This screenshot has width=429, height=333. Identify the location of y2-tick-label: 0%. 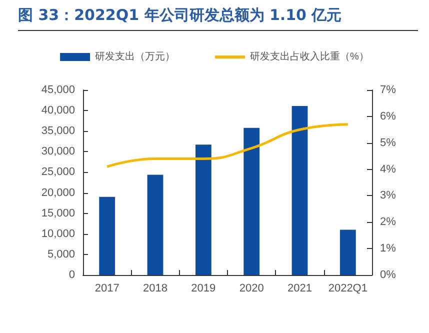
(388, 275).